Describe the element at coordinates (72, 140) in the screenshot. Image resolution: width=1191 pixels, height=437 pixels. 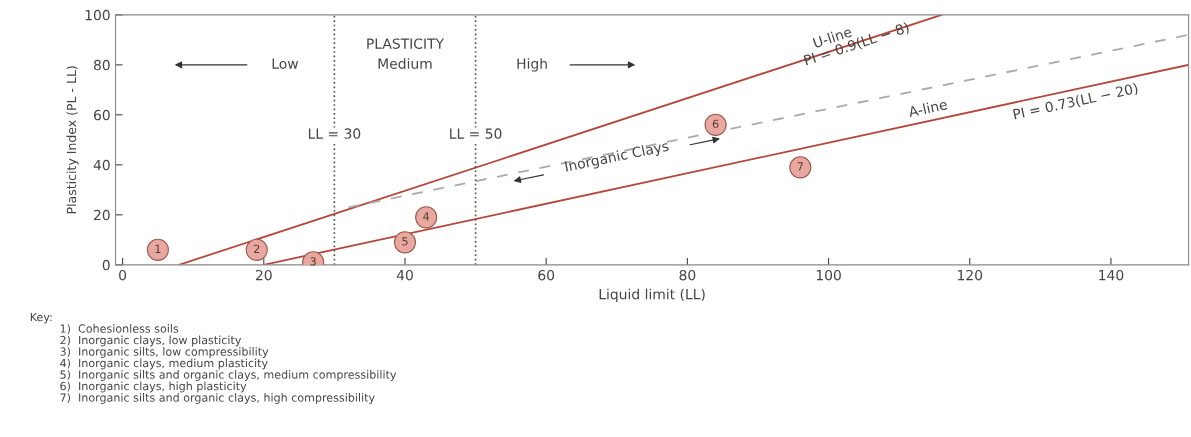
I see `y-axis-title: Plasticity Index (PL - LL)` at that location.